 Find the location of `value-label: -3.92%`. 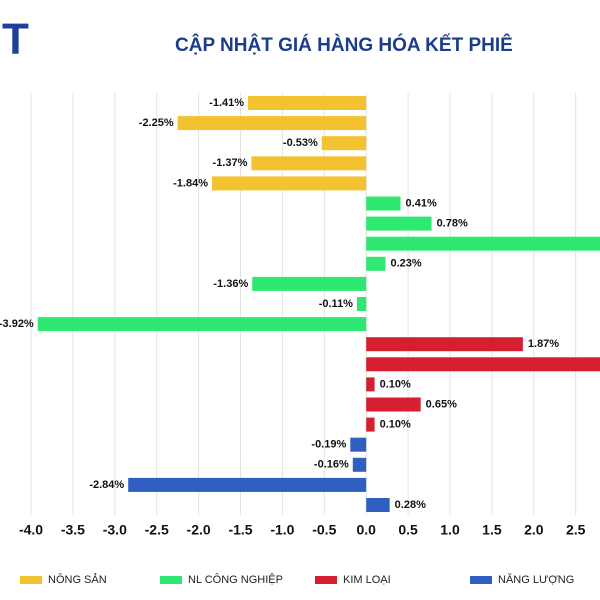

value-label: -3.92% is located at coordinates (17, 324).